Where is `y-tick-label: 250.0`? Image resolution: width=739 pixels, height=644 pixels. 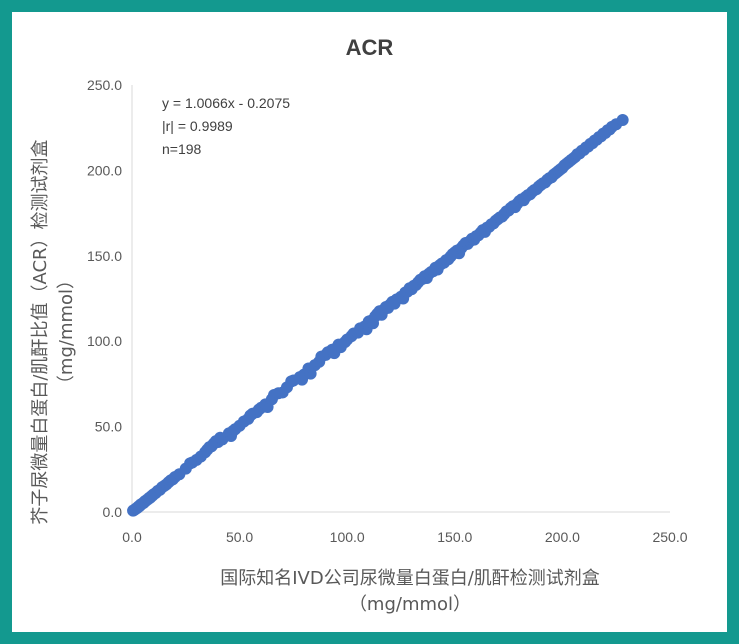 y-tick-label: 250.0 is located at coordinates (104, 85).